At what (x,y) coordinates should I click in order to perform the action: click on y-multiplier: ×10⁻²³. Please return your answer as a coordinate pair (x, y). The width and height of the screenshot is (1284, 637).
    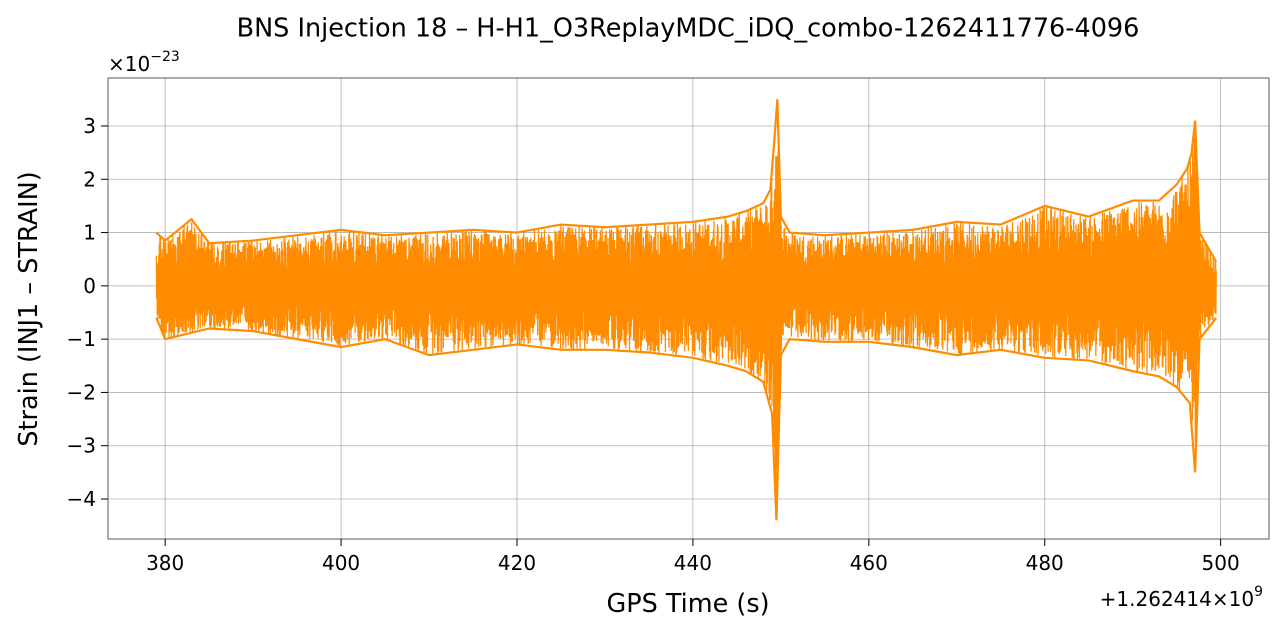
    Looking at the image, I should click on (144, 62).